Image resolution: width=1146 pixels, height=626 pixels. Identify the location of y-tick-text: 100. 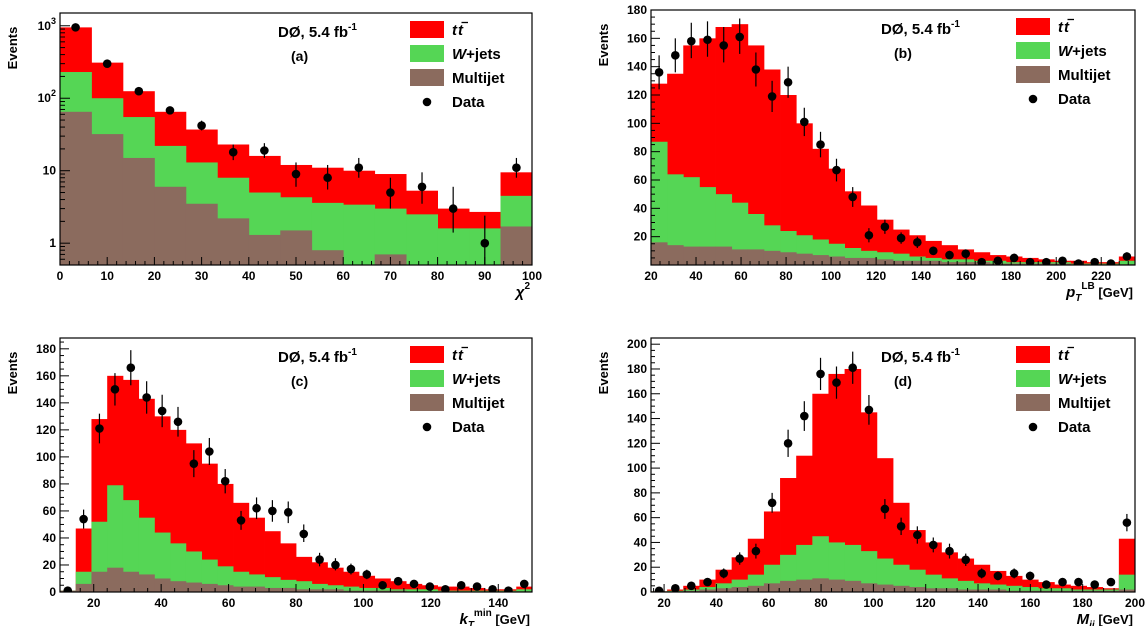
(637, 468).